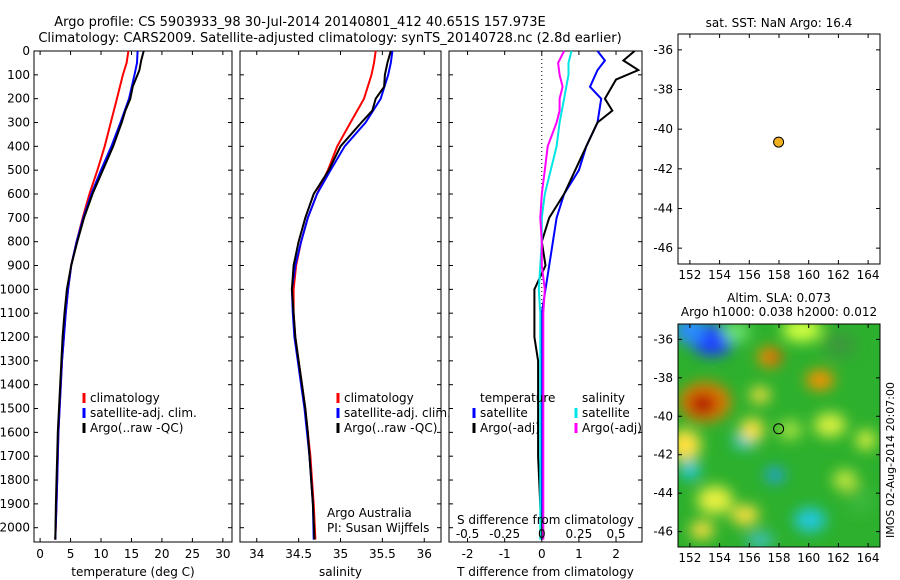  I want to click on legend-label: Argo(-adj), so click(510, 428).